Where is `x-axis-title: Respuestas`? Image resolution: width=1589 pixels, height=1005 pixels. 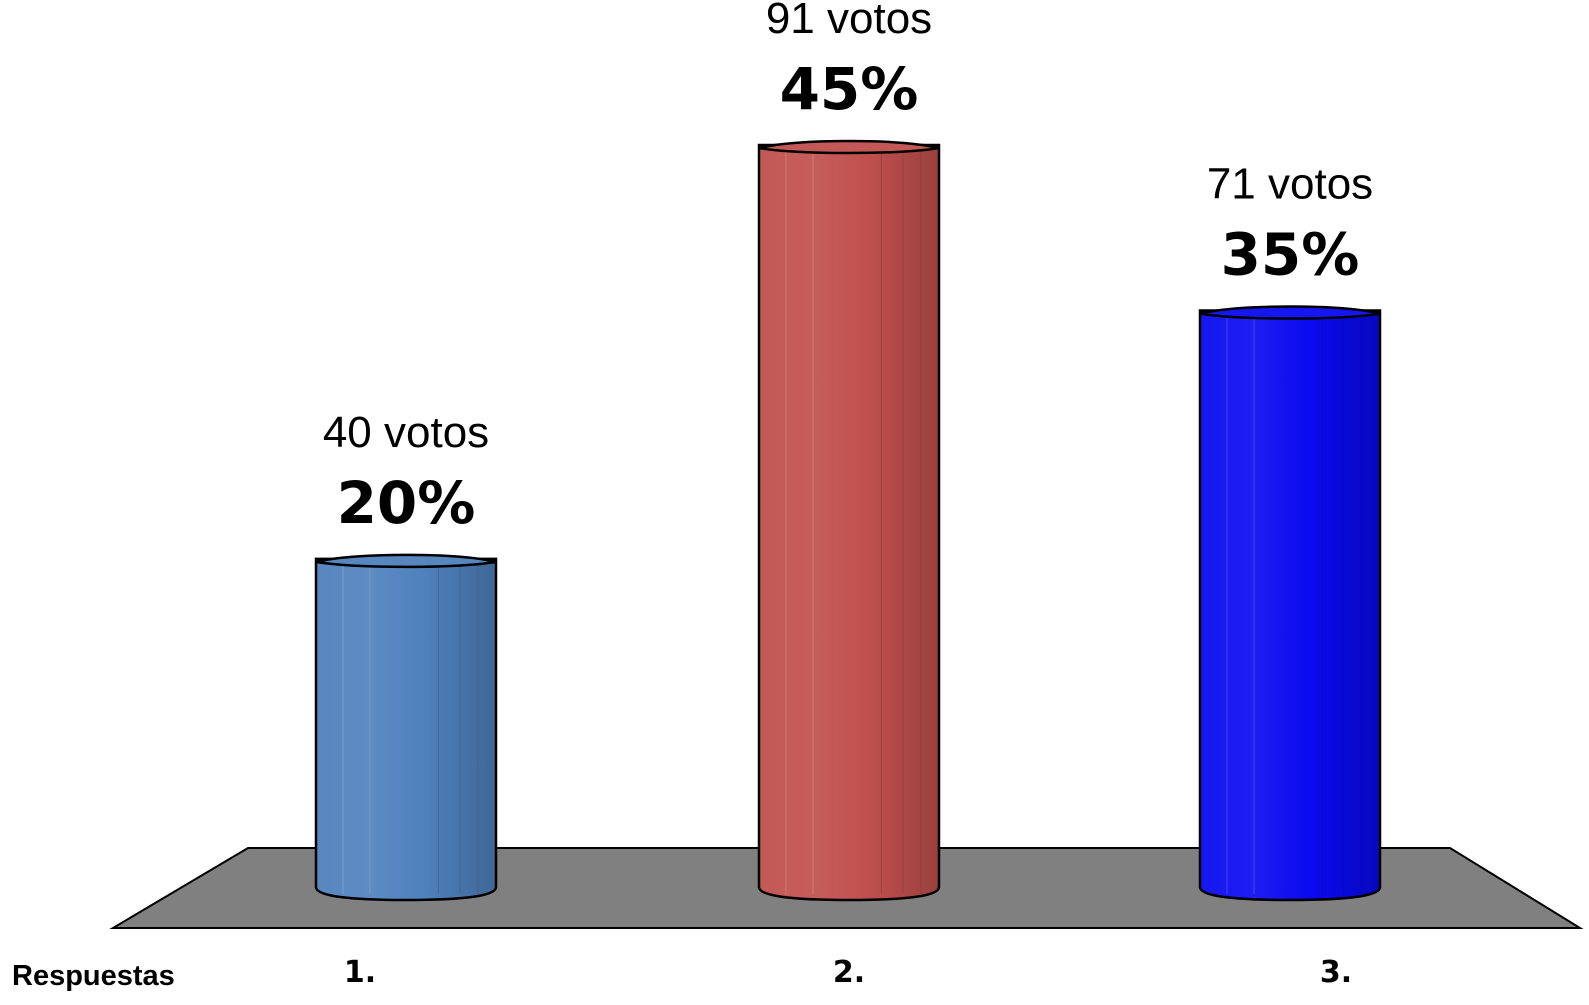 x-axis-title: Respuestas is located at coordinates (93, 976).